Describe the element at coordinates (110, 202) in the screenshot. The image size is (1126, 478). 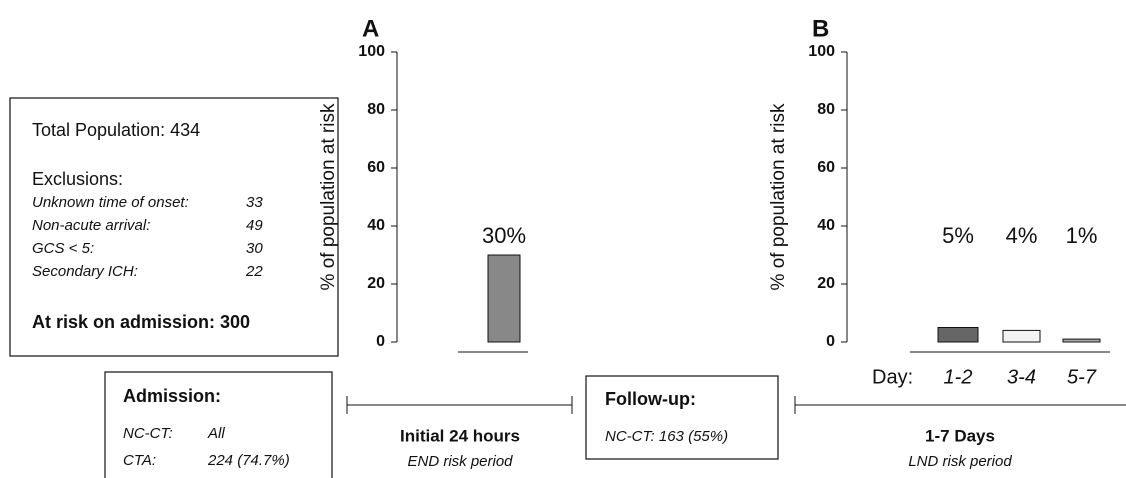
I see `exclusion-label: Unknown time of onset:` at that location.